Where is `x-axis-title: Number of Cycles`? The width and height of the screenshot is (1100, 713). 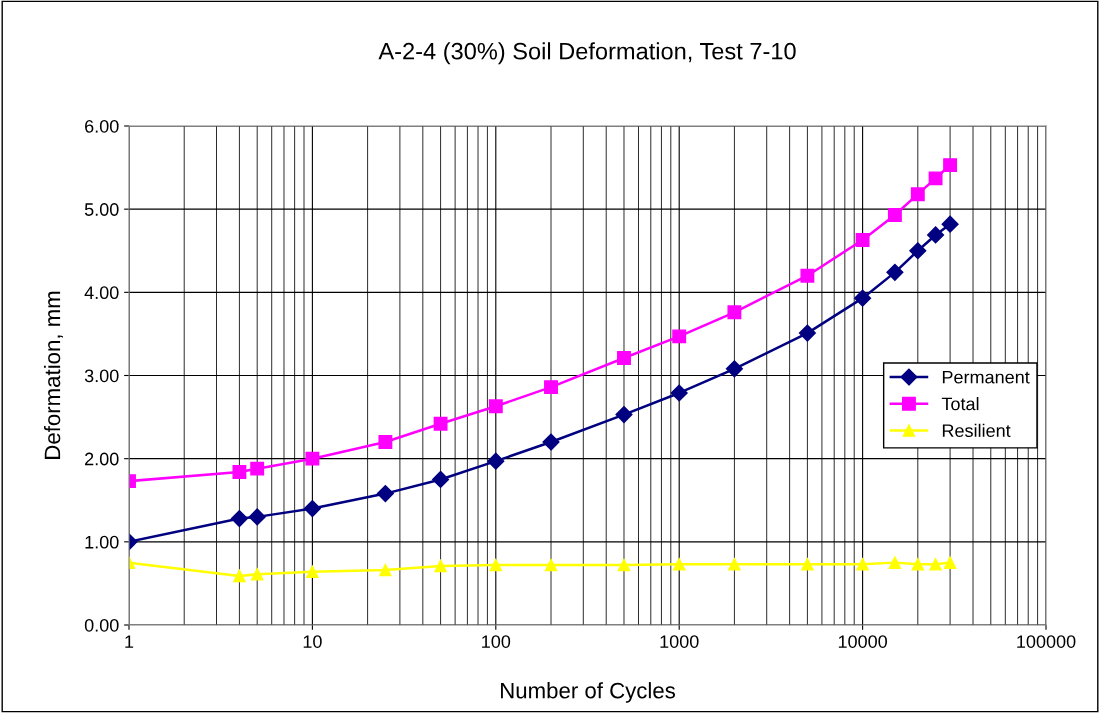
x-axis-title: Number of Cycles is located at coordinates (588, 692).